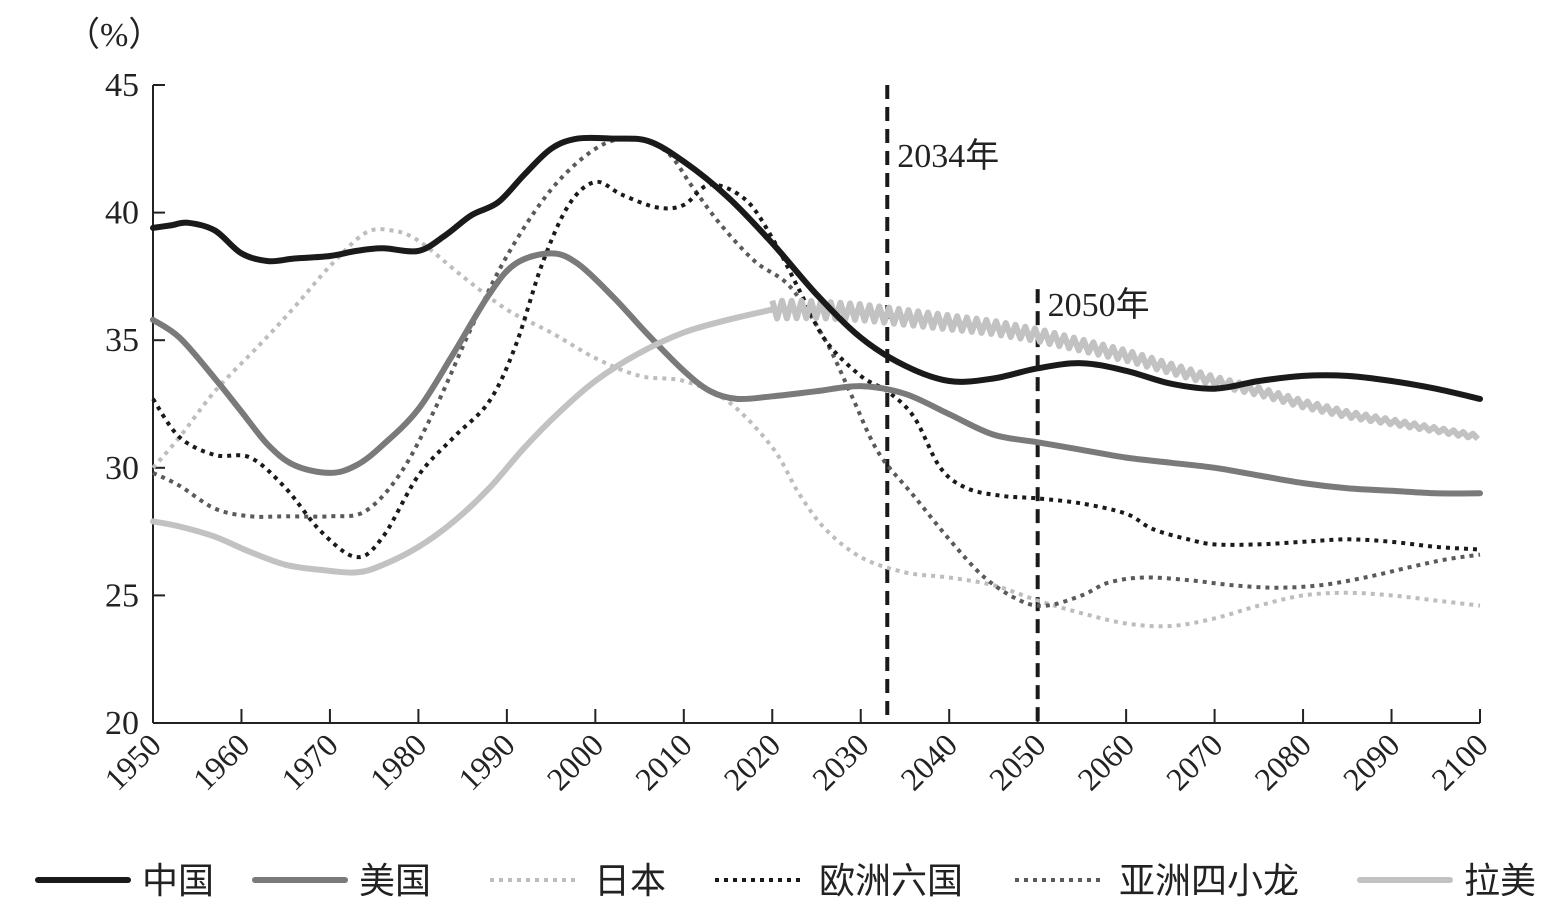 This screenshot has width=1562, height=922. What do you see at coordinates (122, 213) in the screenshot?
I see `y-tick-label: 40` at bounding box center [122, 213].